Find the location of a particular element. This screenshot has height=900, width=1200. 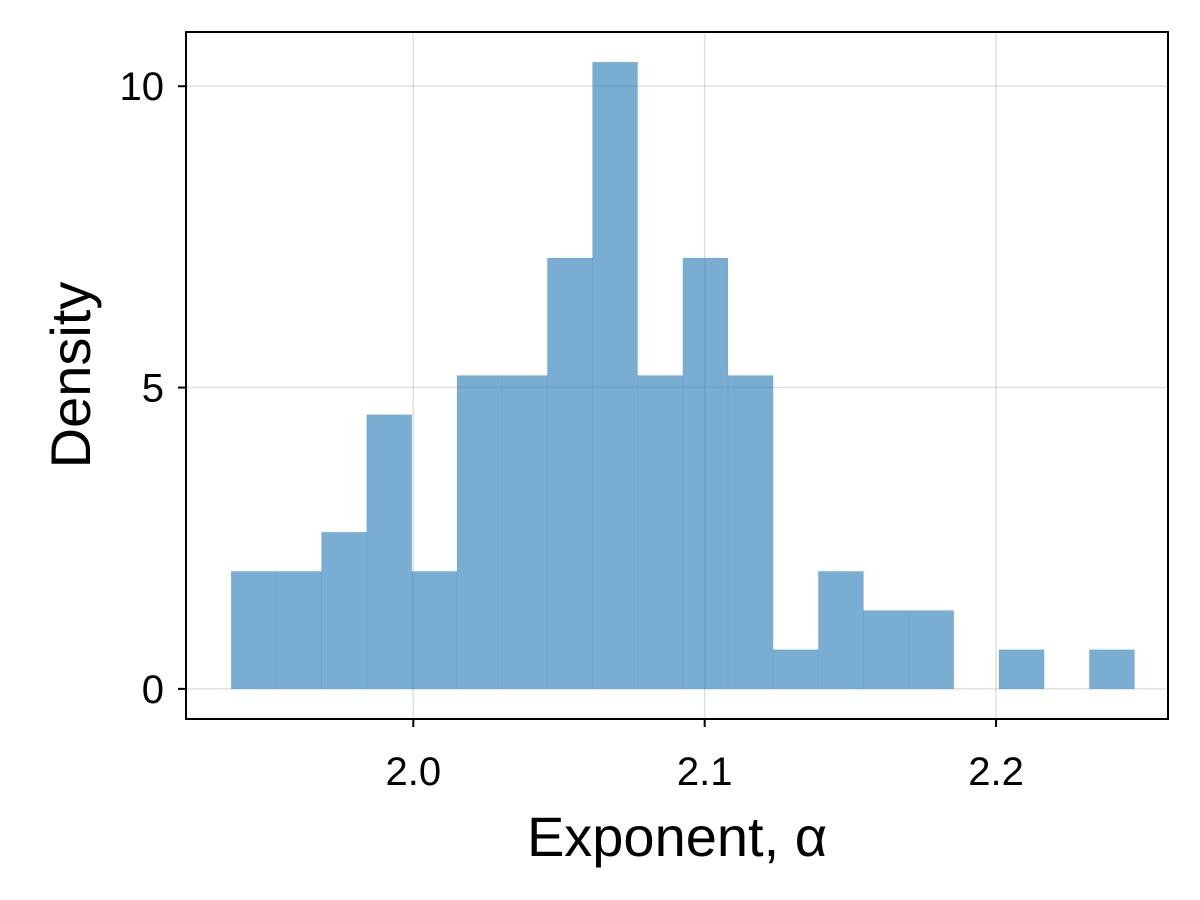

x-axis-title: Exponent, α is located at coordinates (677, 836).